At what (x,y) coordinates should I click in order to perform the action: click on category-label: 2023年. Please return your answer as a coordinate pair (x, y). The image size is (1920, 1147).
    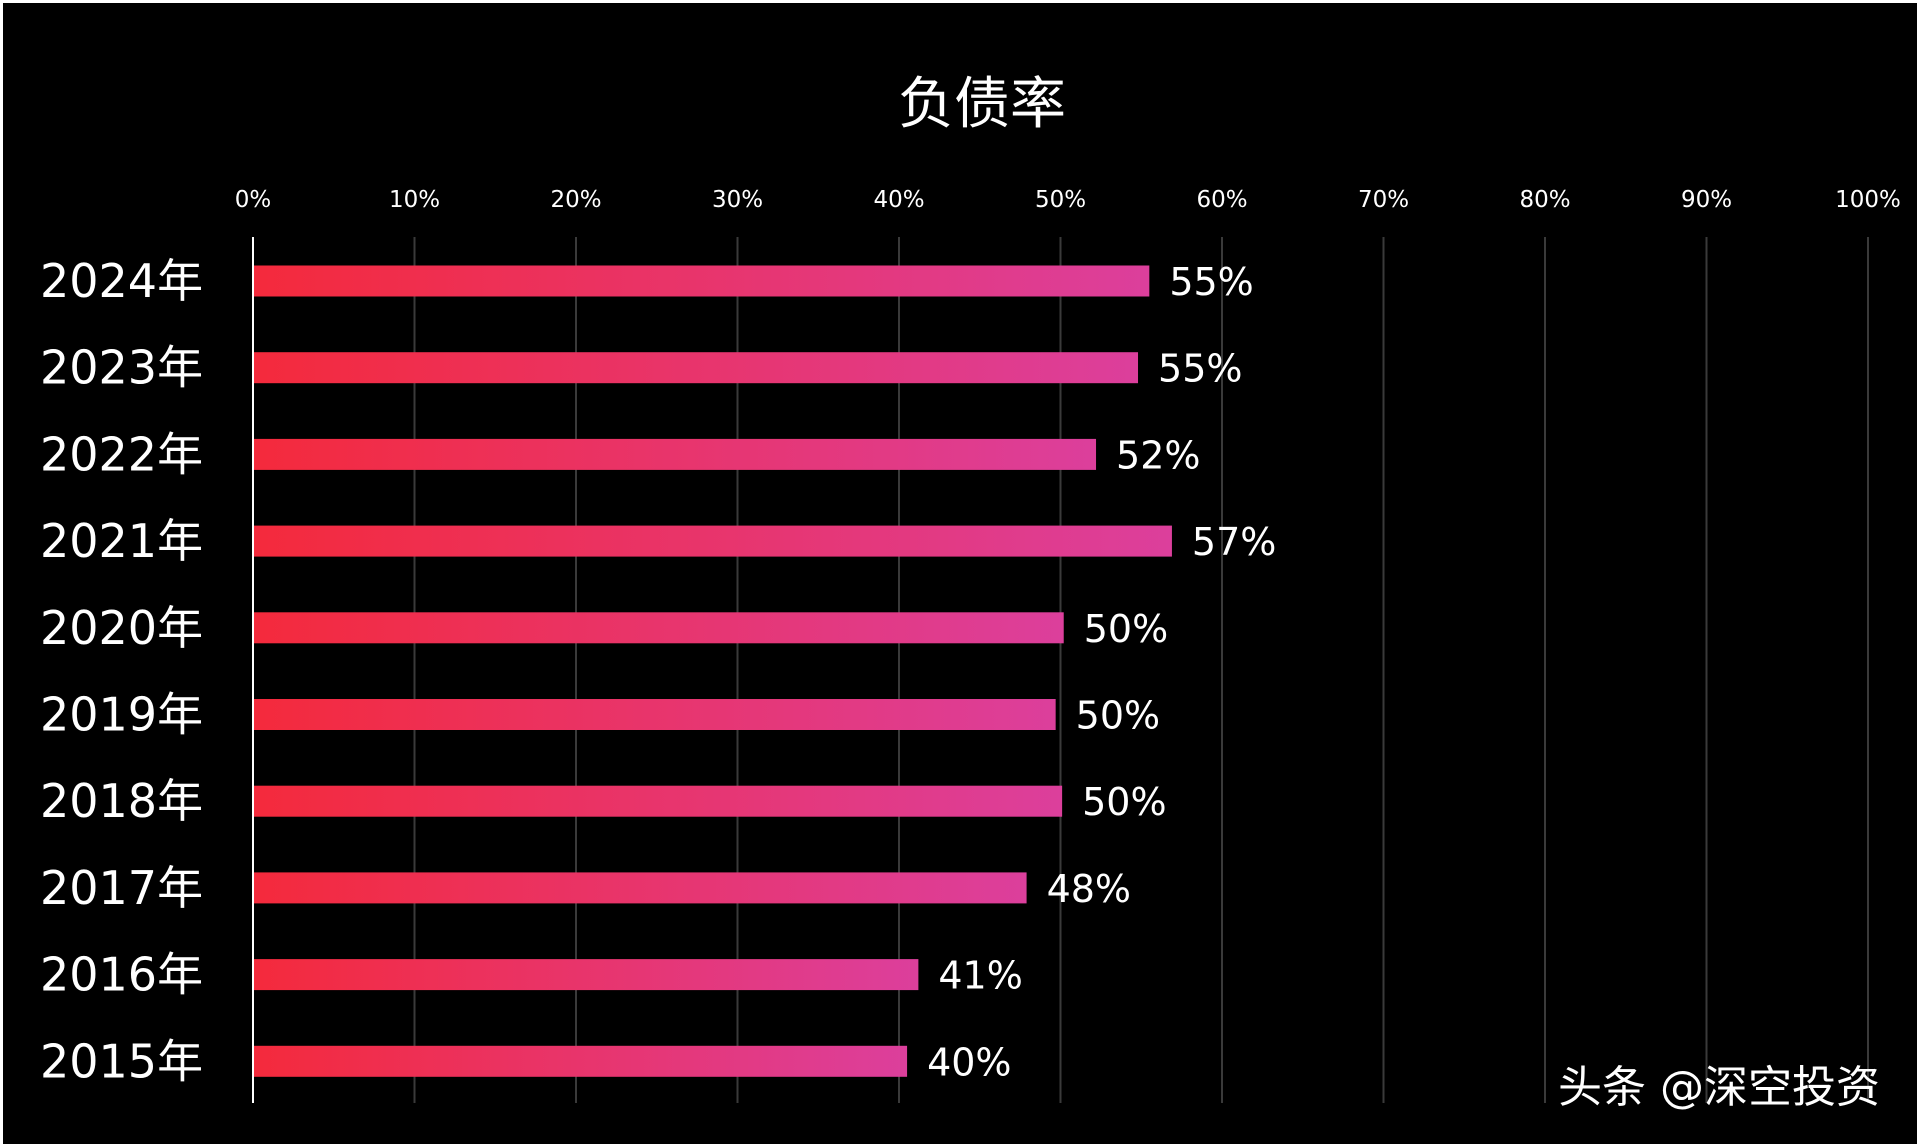
    Looking at the image, I should click on (121, 368).